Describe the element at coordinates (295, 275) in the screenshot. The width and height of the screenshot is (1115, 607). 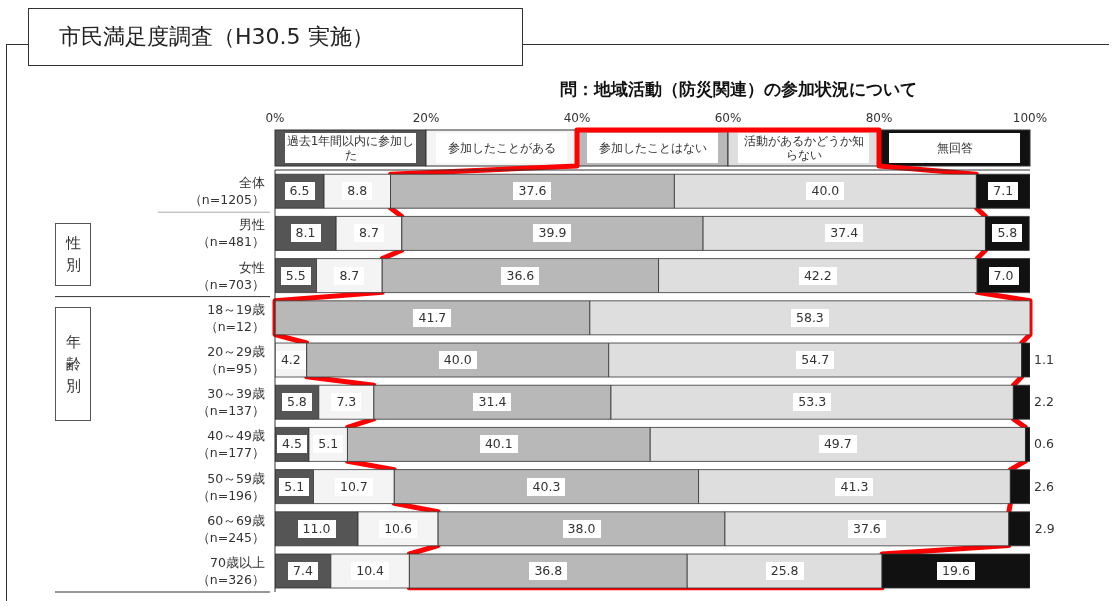
I see `data-label: 5.5` at that location.